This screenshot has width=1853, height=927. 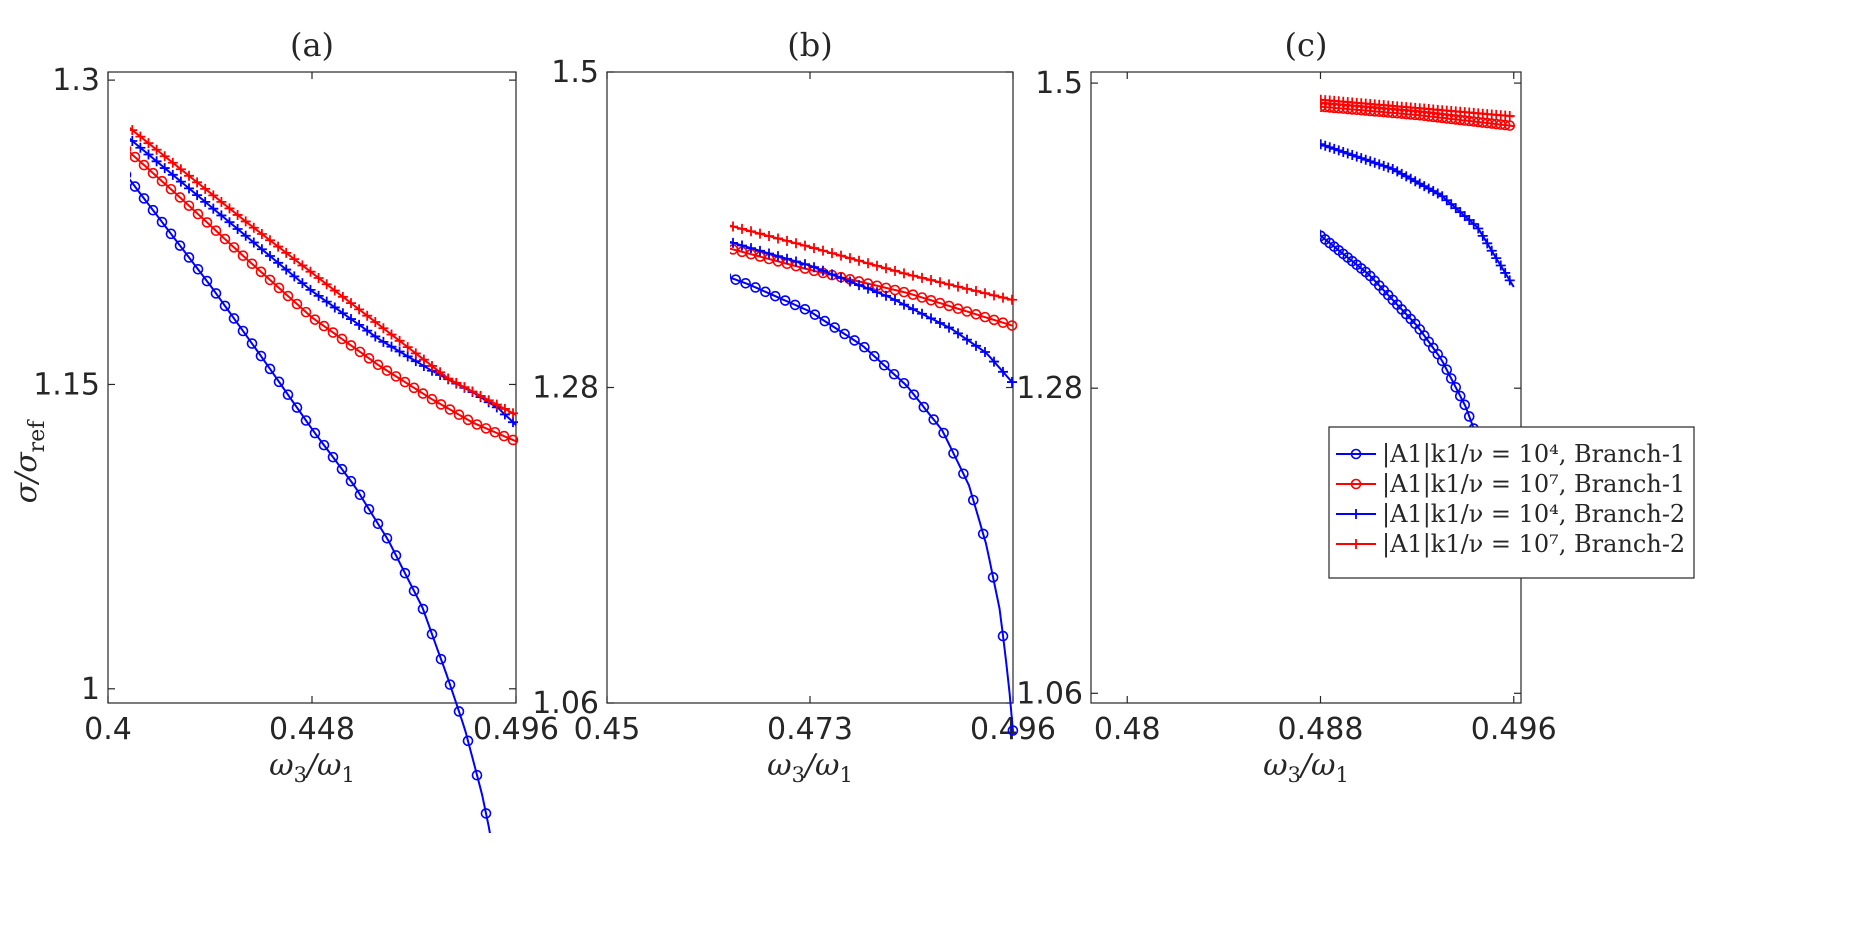 What do you see at coordinates (1533, 514) in the screenshot?
I see `legend-entry: |A1|k1/ν = 10⁴, Branch-2` at bounding box center [1533, 514].